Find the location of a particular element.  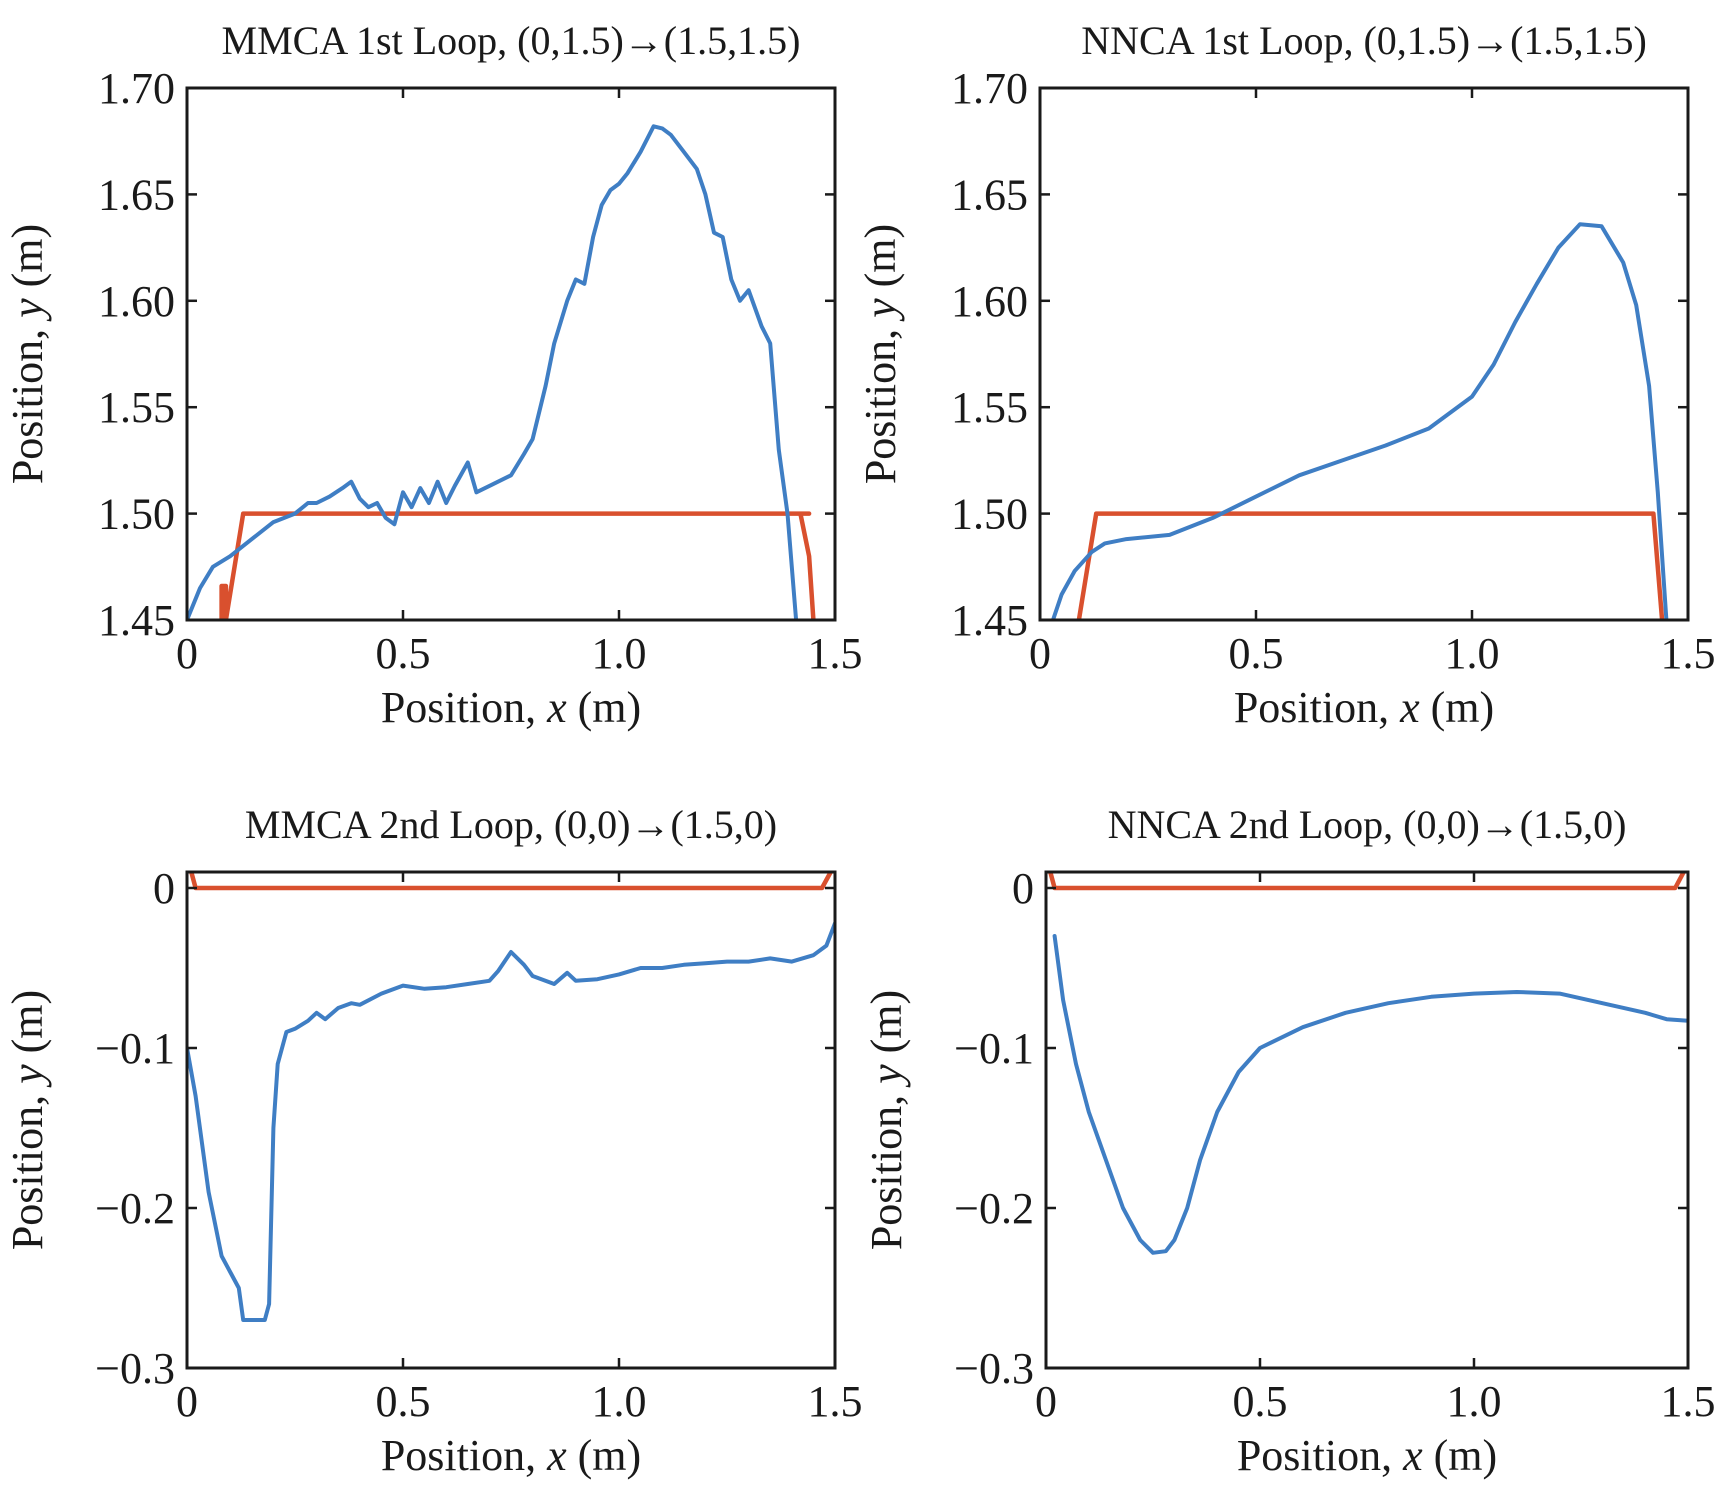

chart-title: MMCA 2nd Loop, (0,0)→(1.5,0) is located at coordinates (511, 824).